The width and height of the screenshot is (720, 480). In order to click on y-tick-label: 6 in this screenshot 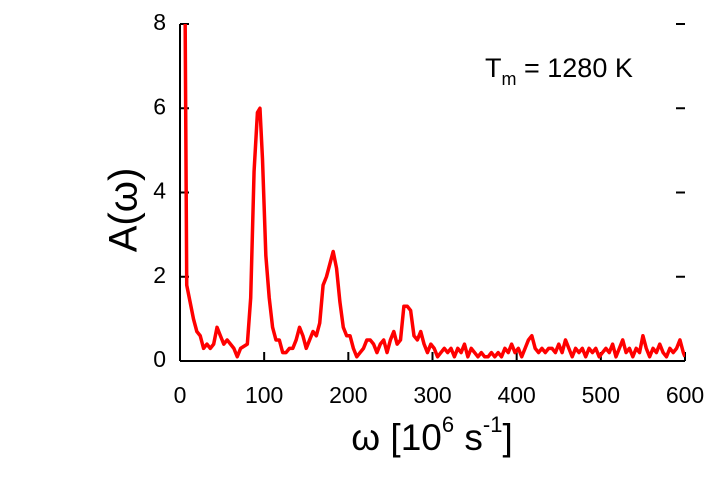, I will do `click(159, 106)`.